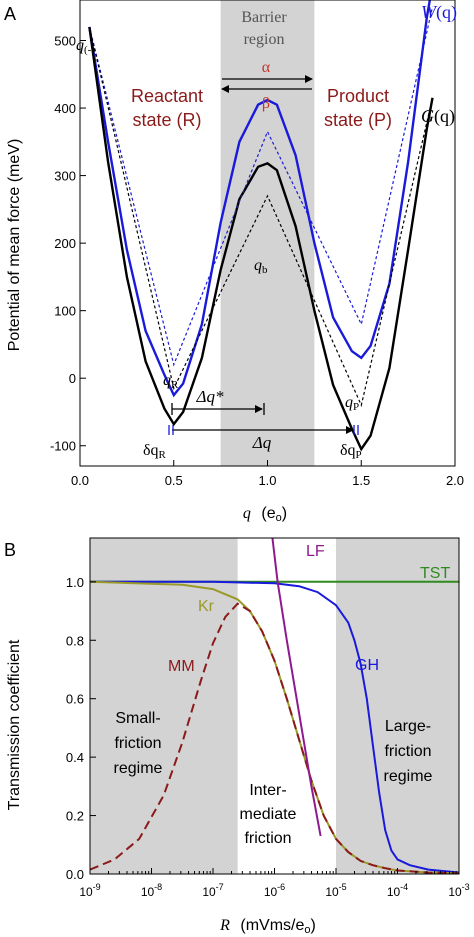 This screenshot has width=474, height=937. What do you see at coordinates (75, 816) in the screenshot?
I see `y-tick-label: 0.2` at bounding box center [75, 816].